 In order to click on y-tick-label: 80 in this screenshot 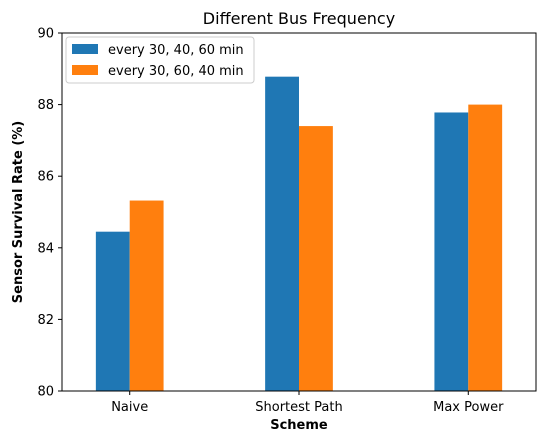, I will do `click(45, 392)`.